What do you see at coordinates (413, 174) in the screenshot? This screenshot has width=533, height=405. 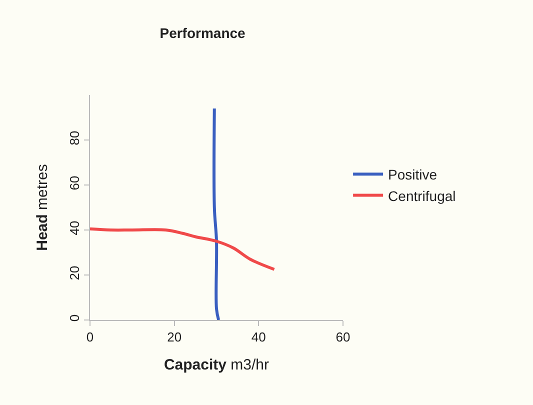 I see `legend-label: Positive` at bounding box center [413, 174].